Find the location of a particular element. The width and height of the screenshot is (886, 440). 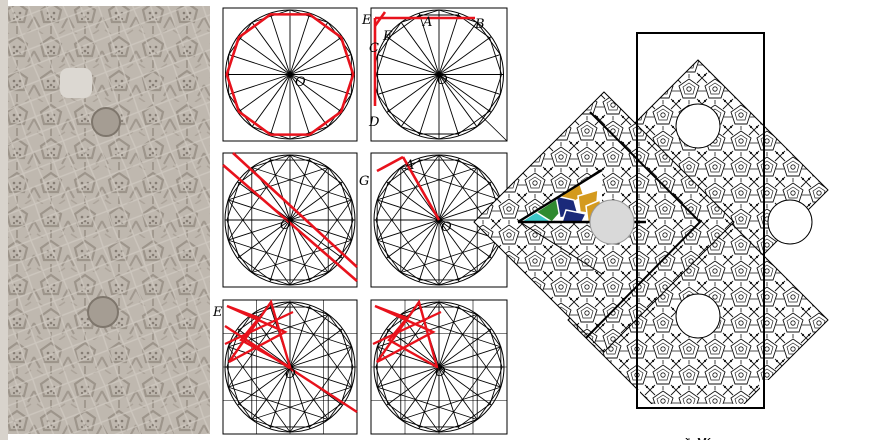

point-label-d: D is located at coordinates (374, 122).